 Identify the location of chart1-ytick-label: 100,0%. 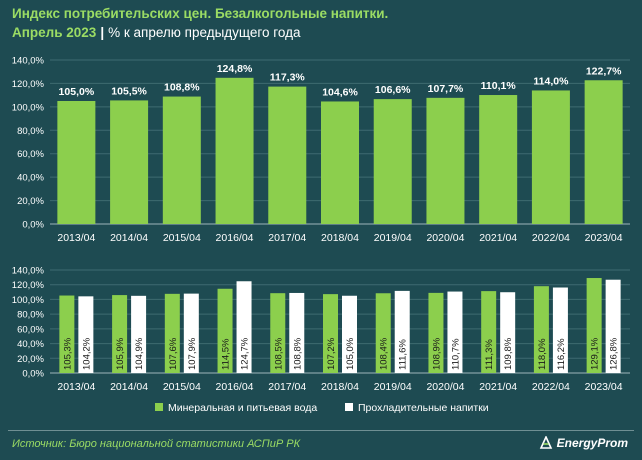
(28, 107).